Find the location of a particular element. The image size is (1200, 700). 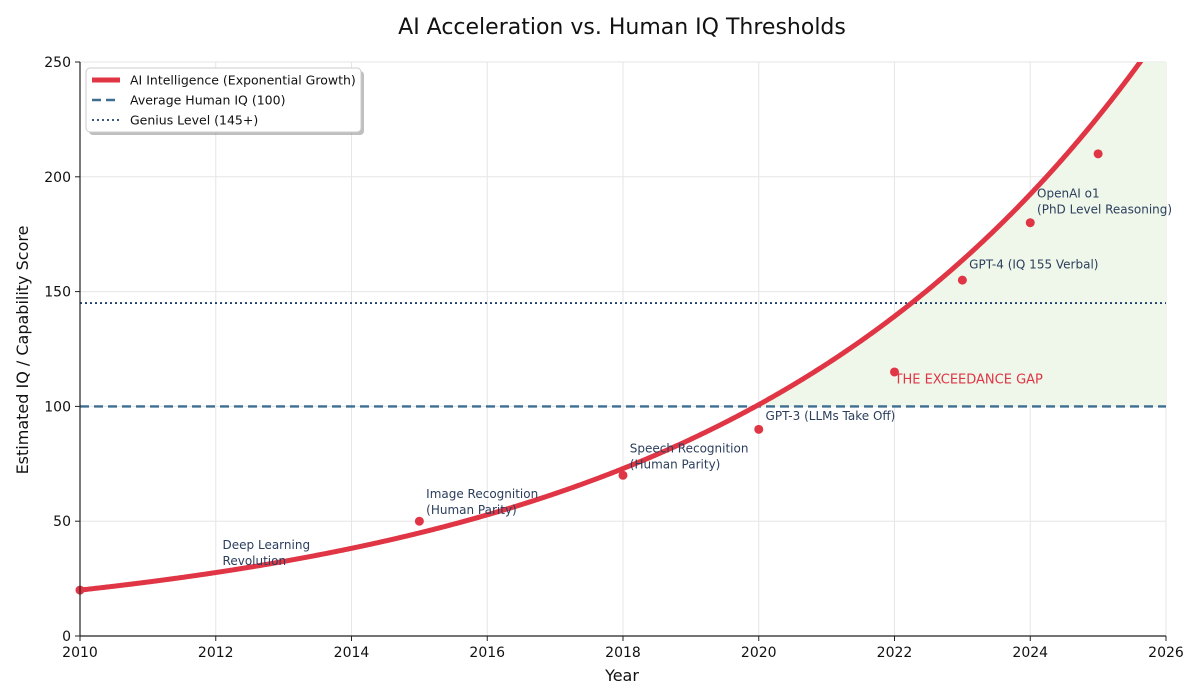

chart-title: AI Acceleration vs. Human IQ Thresholds is located at coordinates (622, 27).